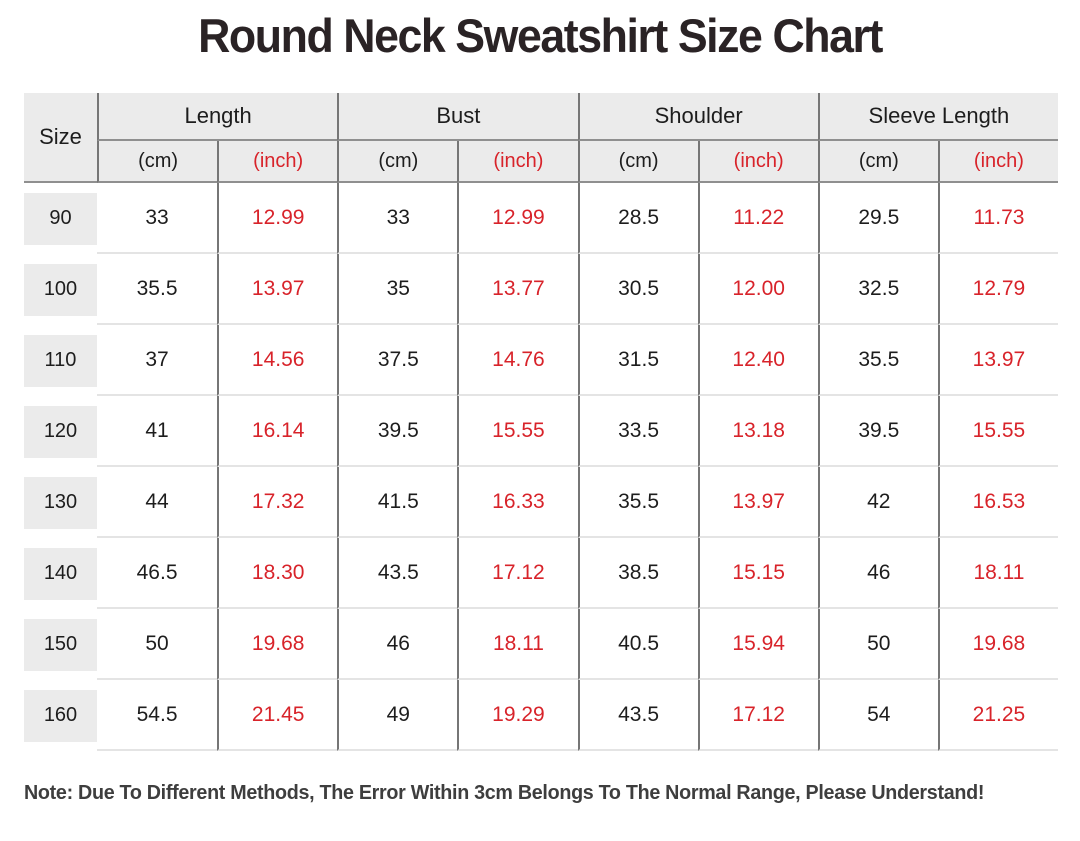 This screenshot has height=841, width=1080. What do you see at coordinates (757, 573) in the screenshot?
I see `table-cell: 15.15` at bounding box center [757, 573].